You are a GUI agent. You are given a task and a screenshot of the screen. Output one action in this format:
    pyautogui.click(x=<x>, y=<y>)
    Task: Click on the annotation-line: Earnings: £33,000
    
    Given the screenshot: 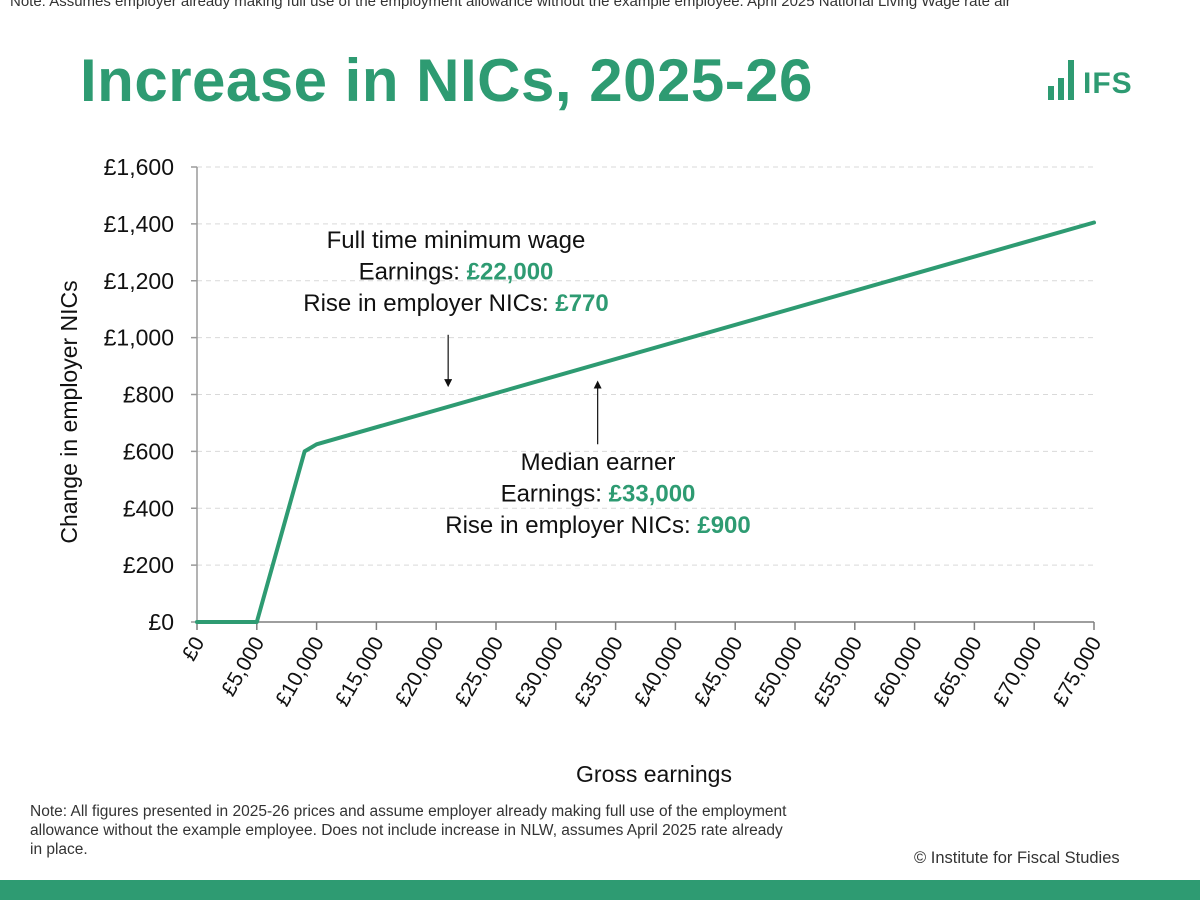 What is the action you would take?
    pyautogui.click(x=598, y=494)
    